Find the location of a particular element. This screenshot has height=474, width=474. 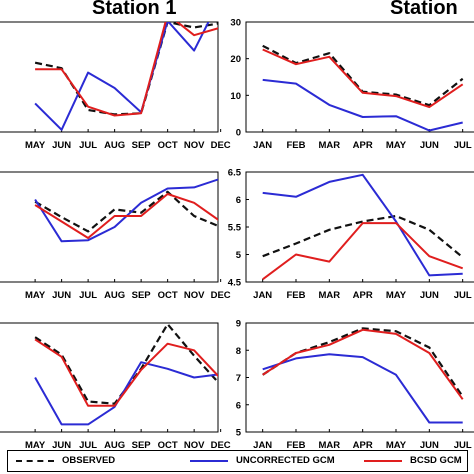

station1-row1-xtick-label: OCT is located at coordinates (168, 145).